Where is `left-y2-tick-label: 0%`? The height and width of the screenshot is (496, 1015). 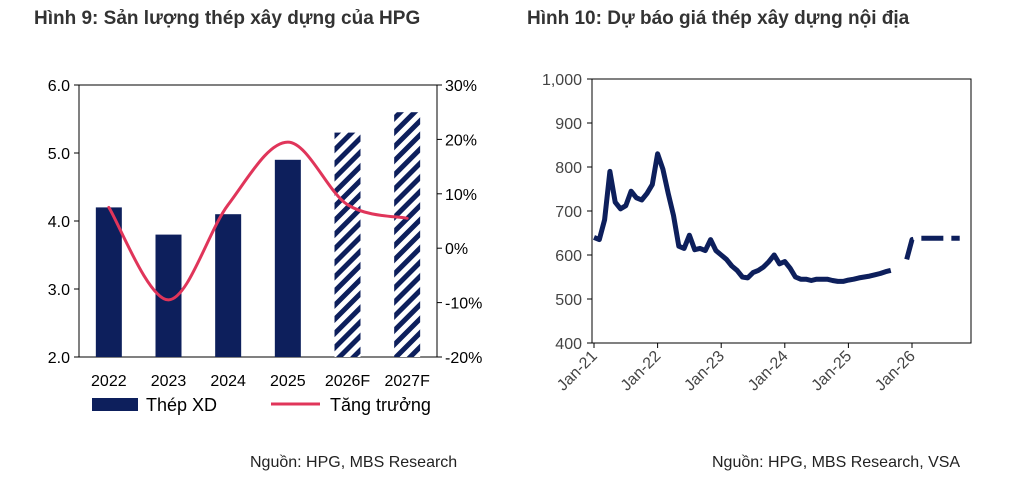
left-y2-tick-label: 0% is located at coordinates (456, 249).